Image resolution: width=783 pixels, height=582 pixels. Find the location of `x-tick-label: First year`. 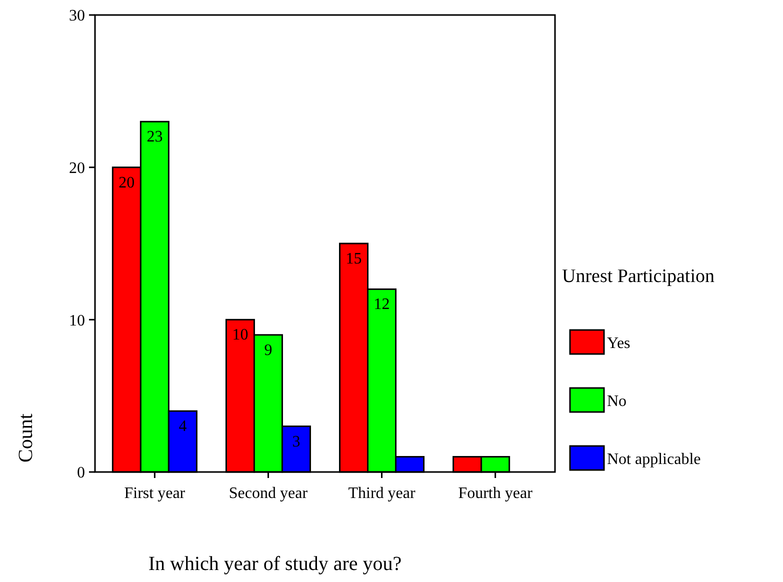

x-tick-label: First year is located at coordinates (155, 493).